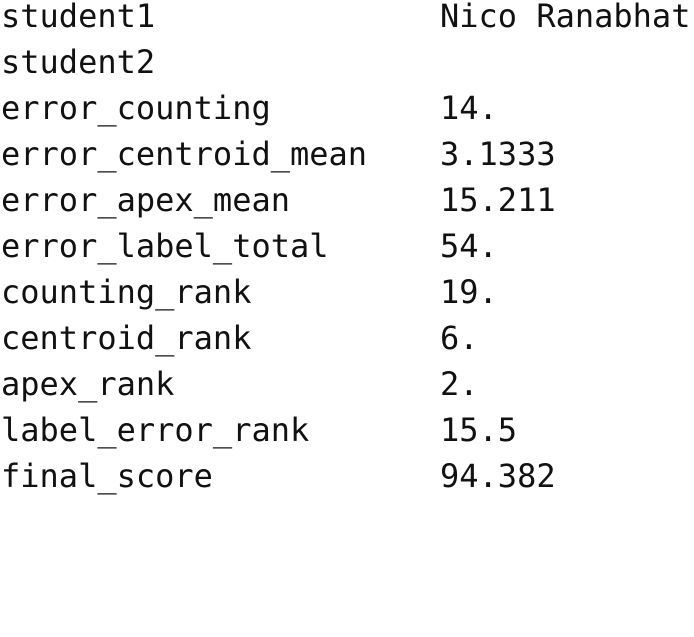 The image size is (694, 637). Describe the element at coordinates (88, 384) in the screenshot. I see `row-key: apex_rank` at that location.